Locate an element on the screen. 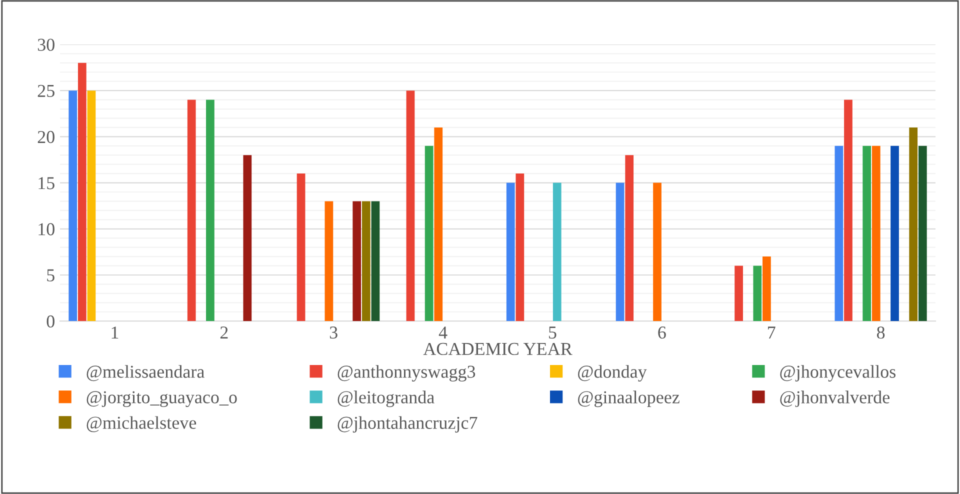  legend-label: @jhontahancruzjc7 is located at coordinates (408, 424).